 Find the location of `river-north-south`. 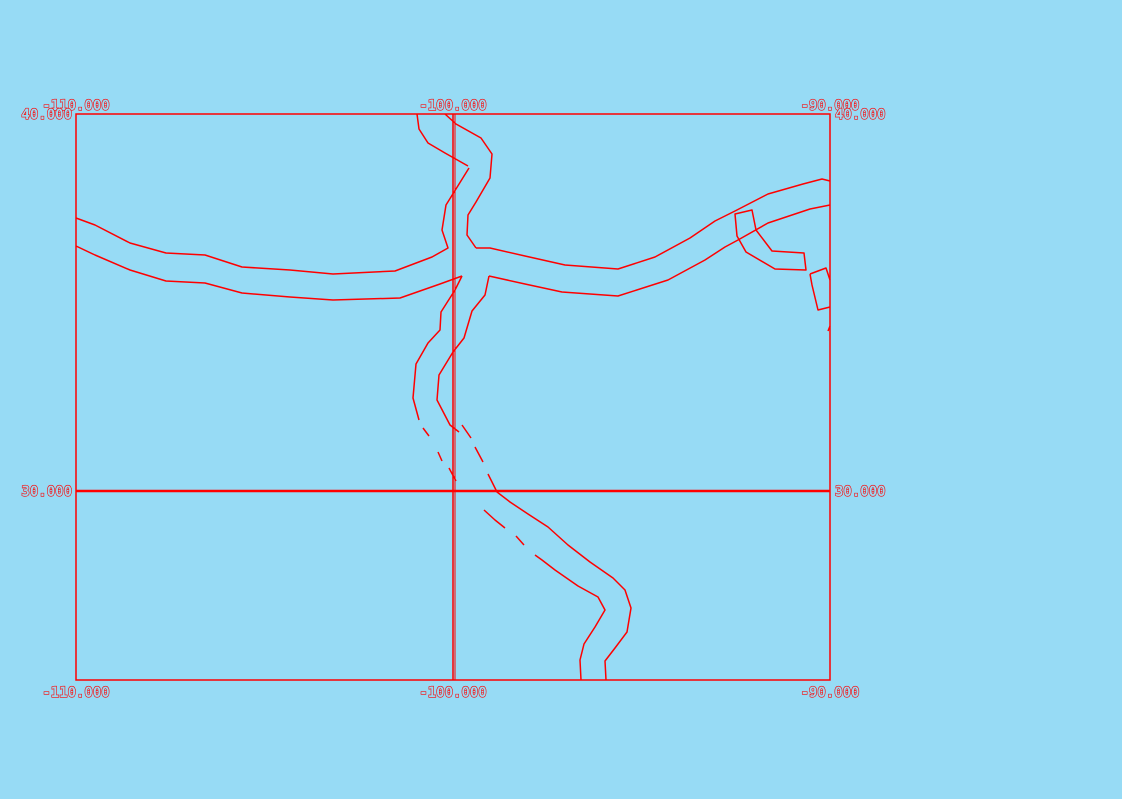

river-north-south is located at coordinates (522, 397).